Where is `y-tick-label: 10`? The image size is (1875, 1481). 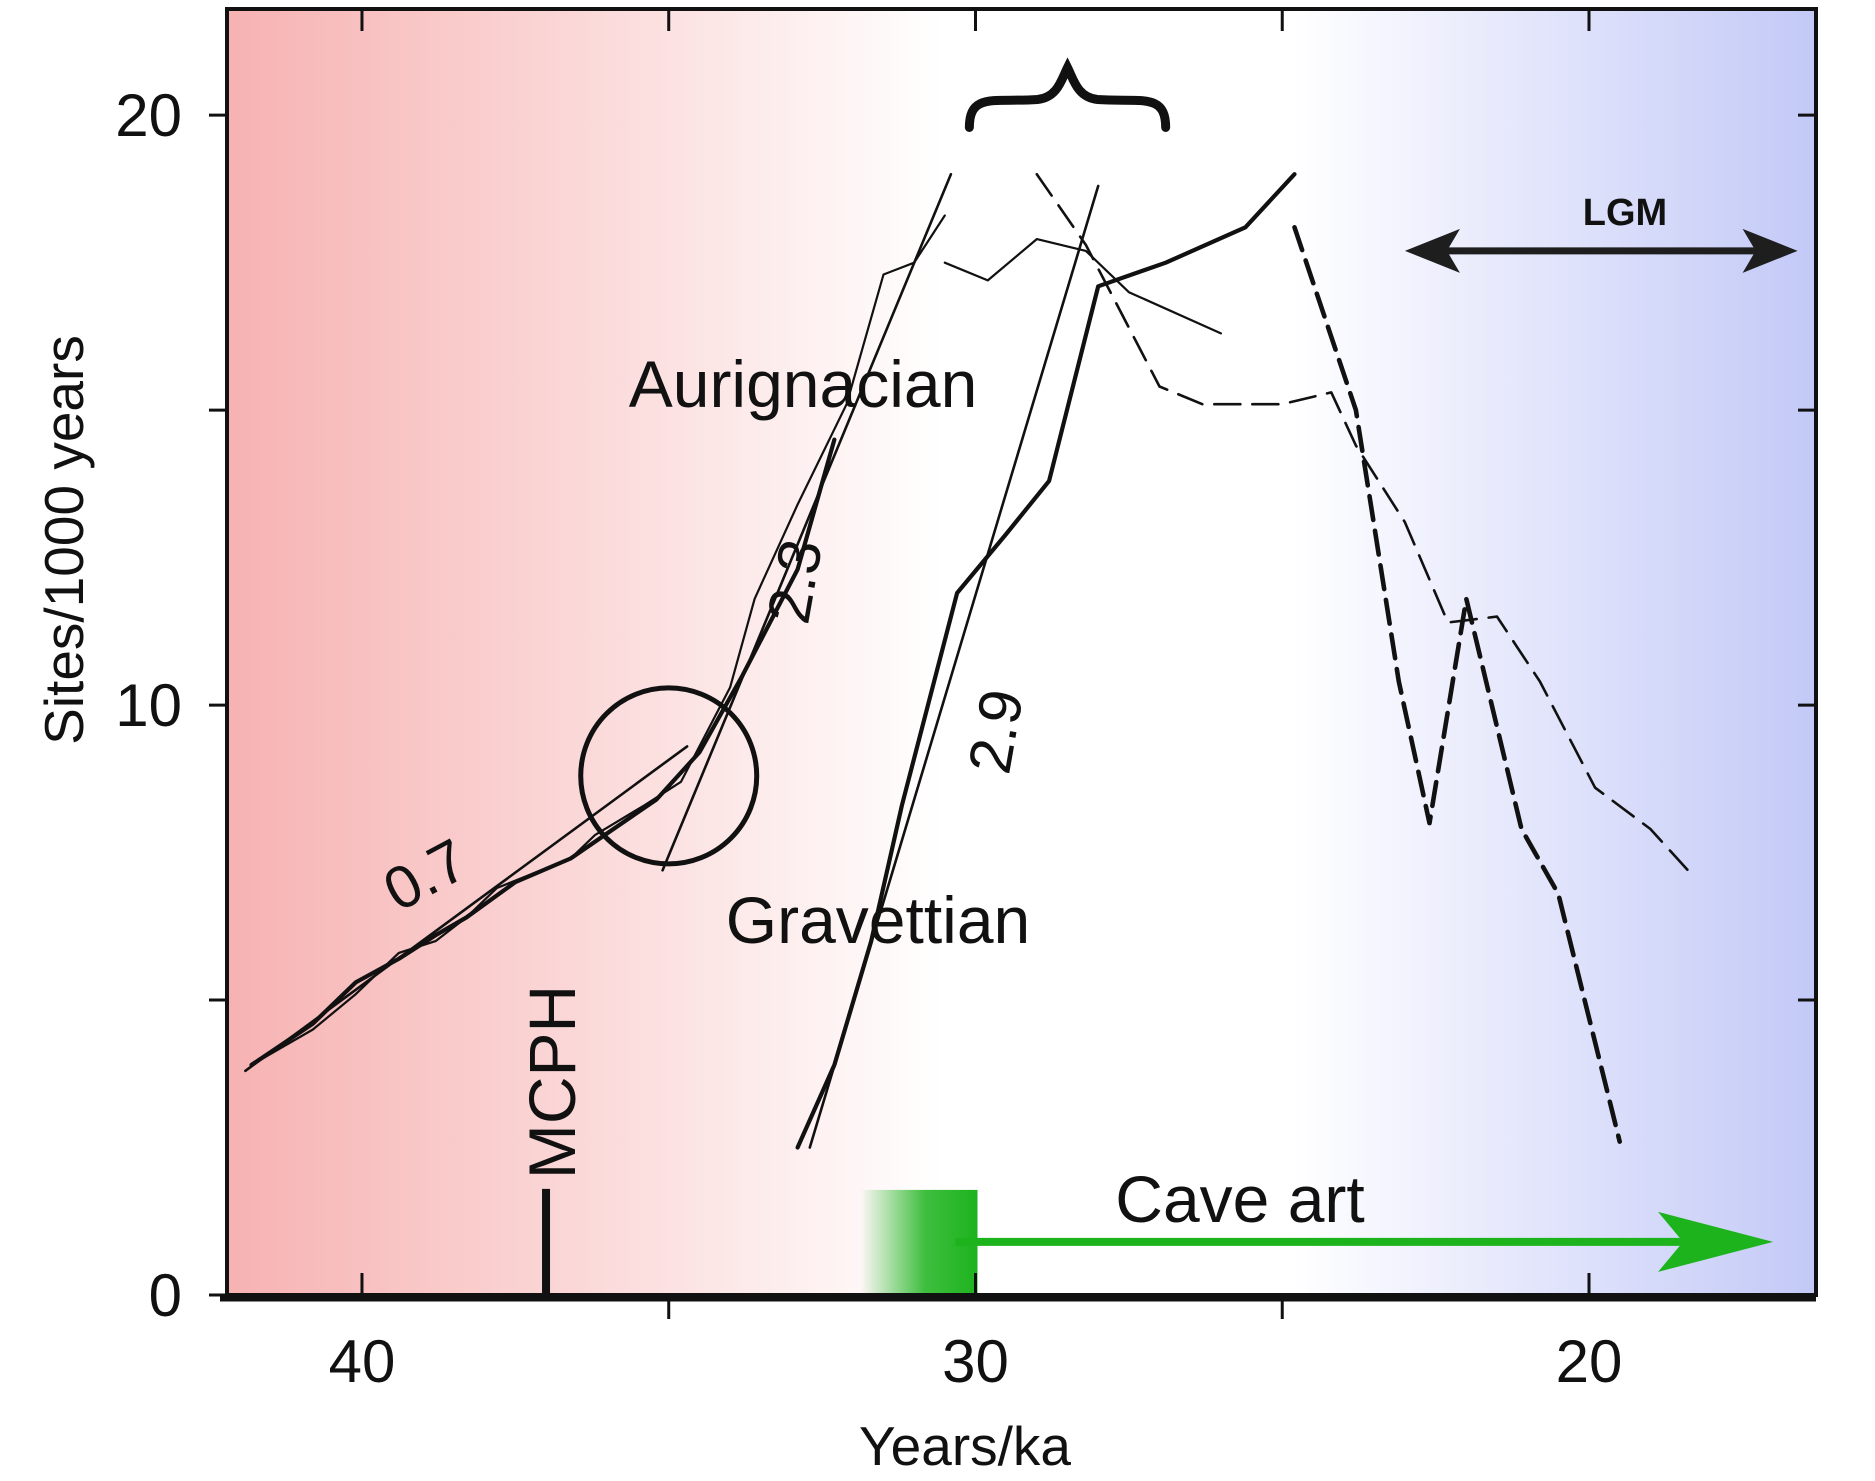 y-tick-label: 10 is located at coordinates (148, 705).